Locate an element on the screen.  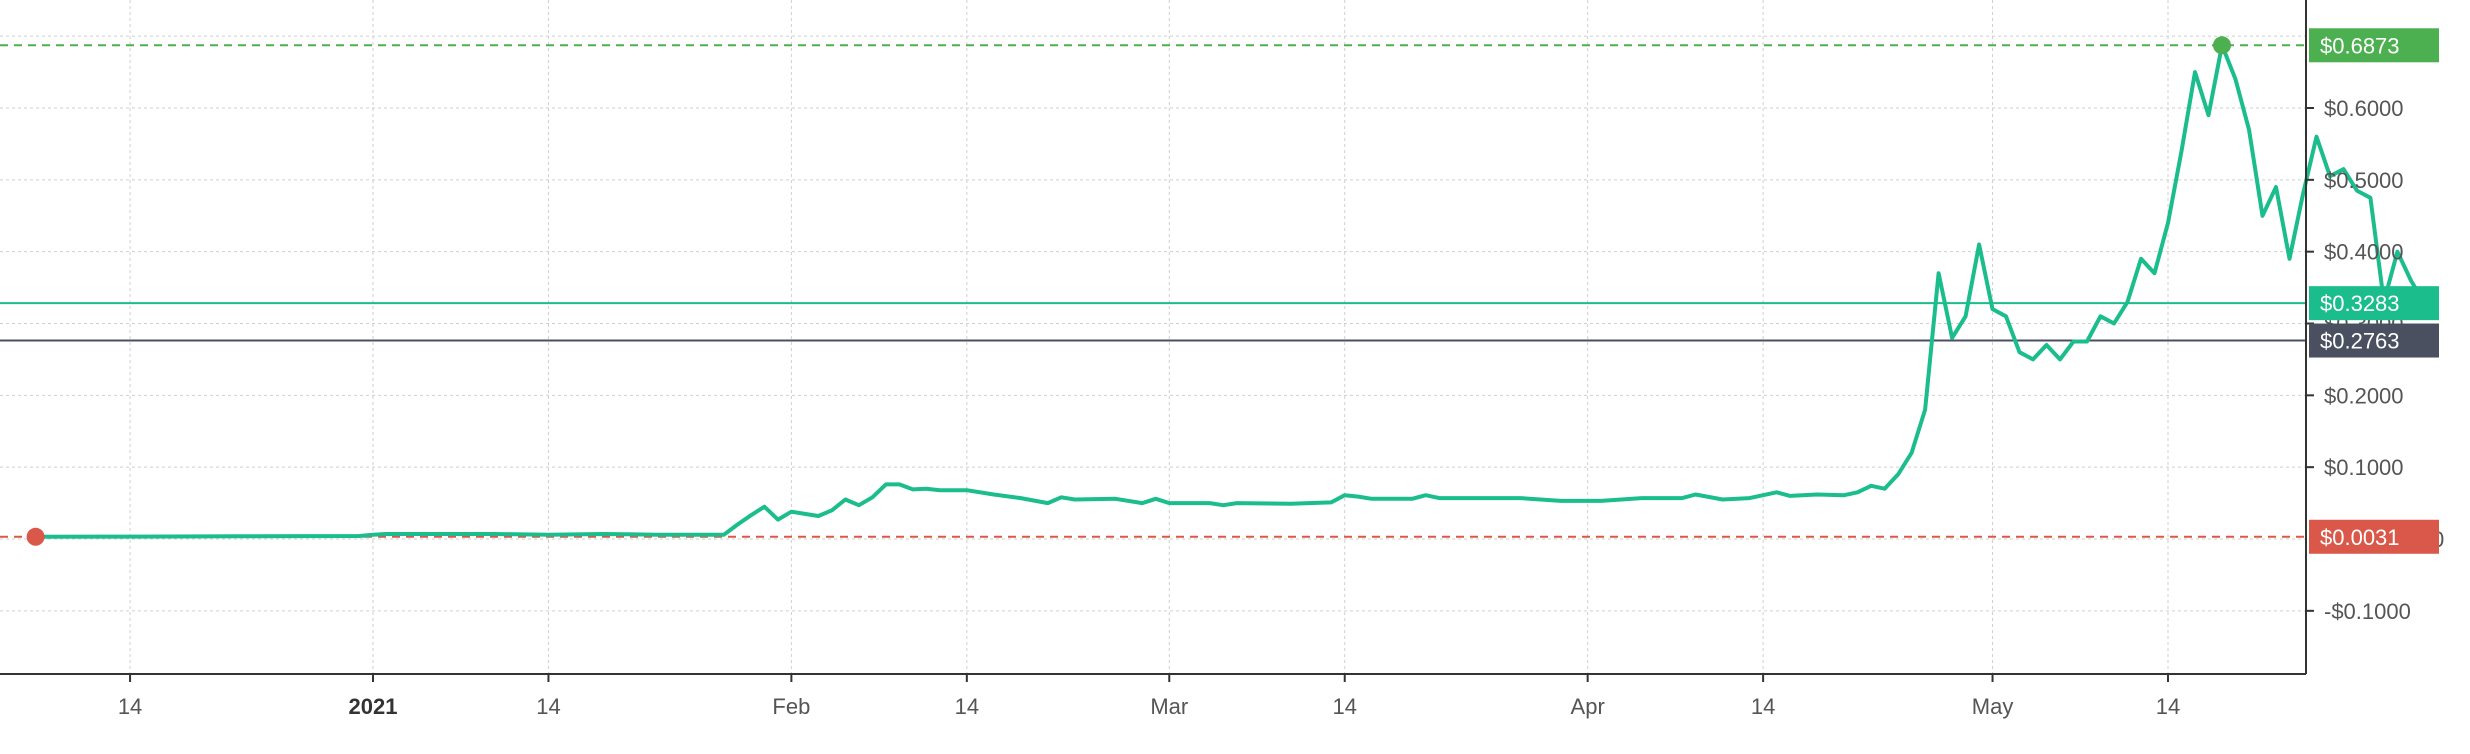
price-tags: $0.6873 $0.3283 $0.2763 $0.0031 is located at coordinates (2374, 291).